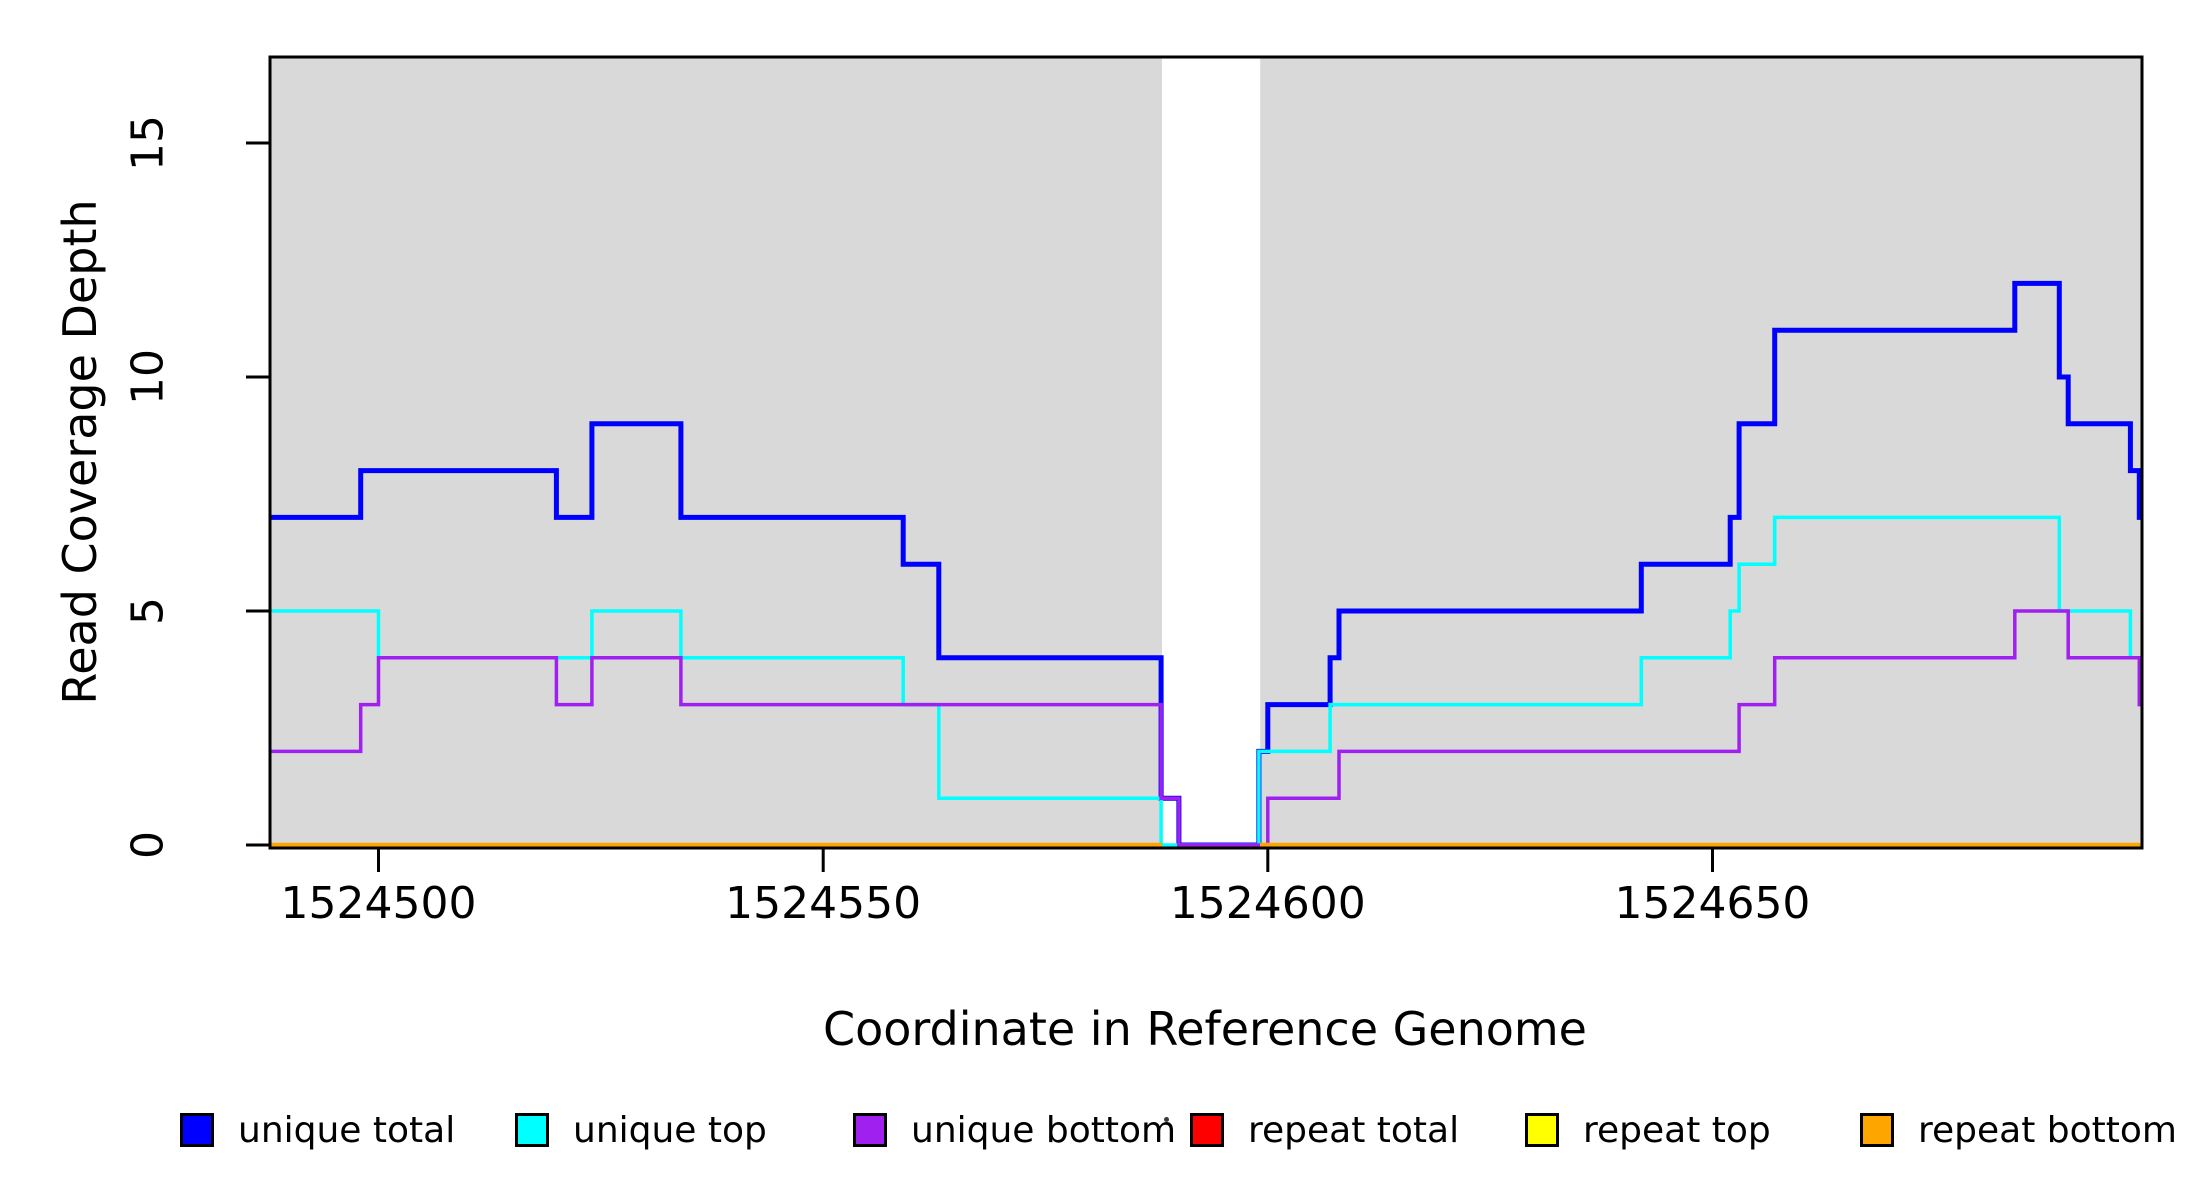 The width and height of the screenshot is (2200, 1200). I want to click on legend-item-unique-total: unique total, so click(317, 1130).